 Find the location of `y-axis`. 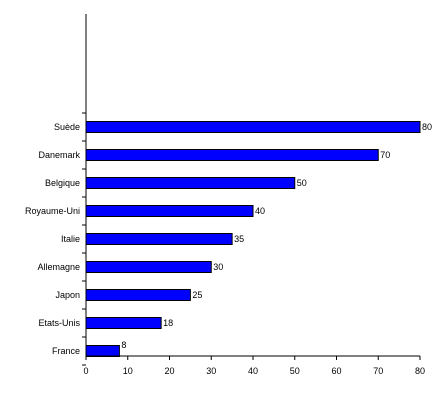

y-axis is located at coordinates (84, 190).